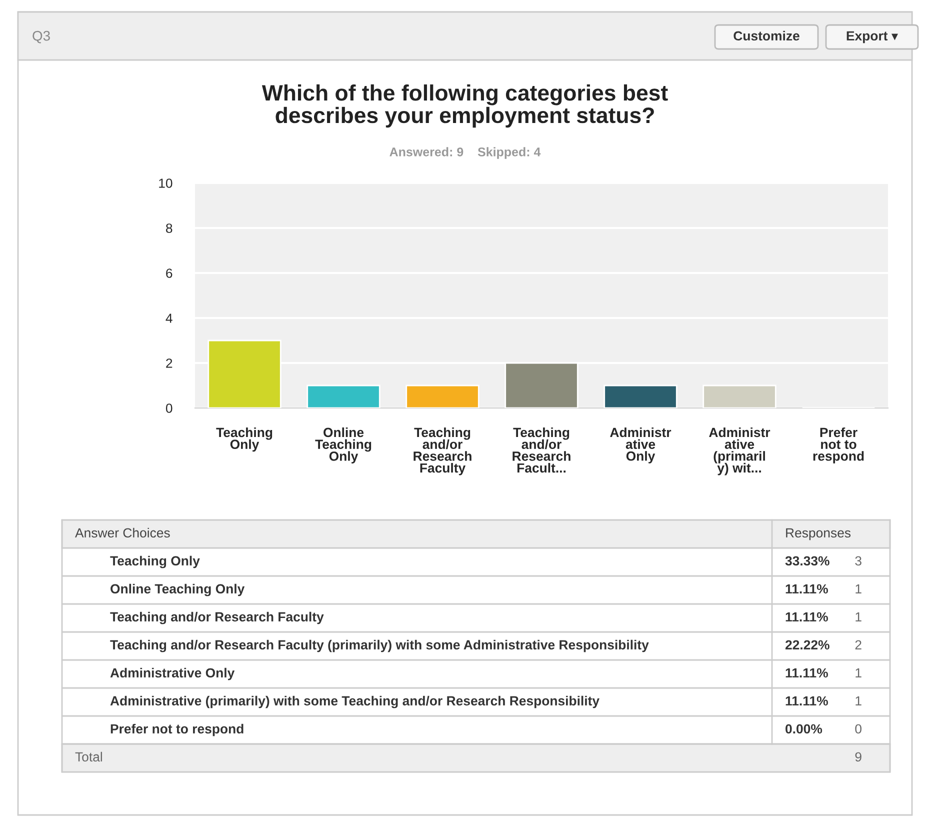 This screenshot has height=818, width=930. Describe the element at coordinates (767, 35) in the screenshot. I see `text: Customize` at that location.